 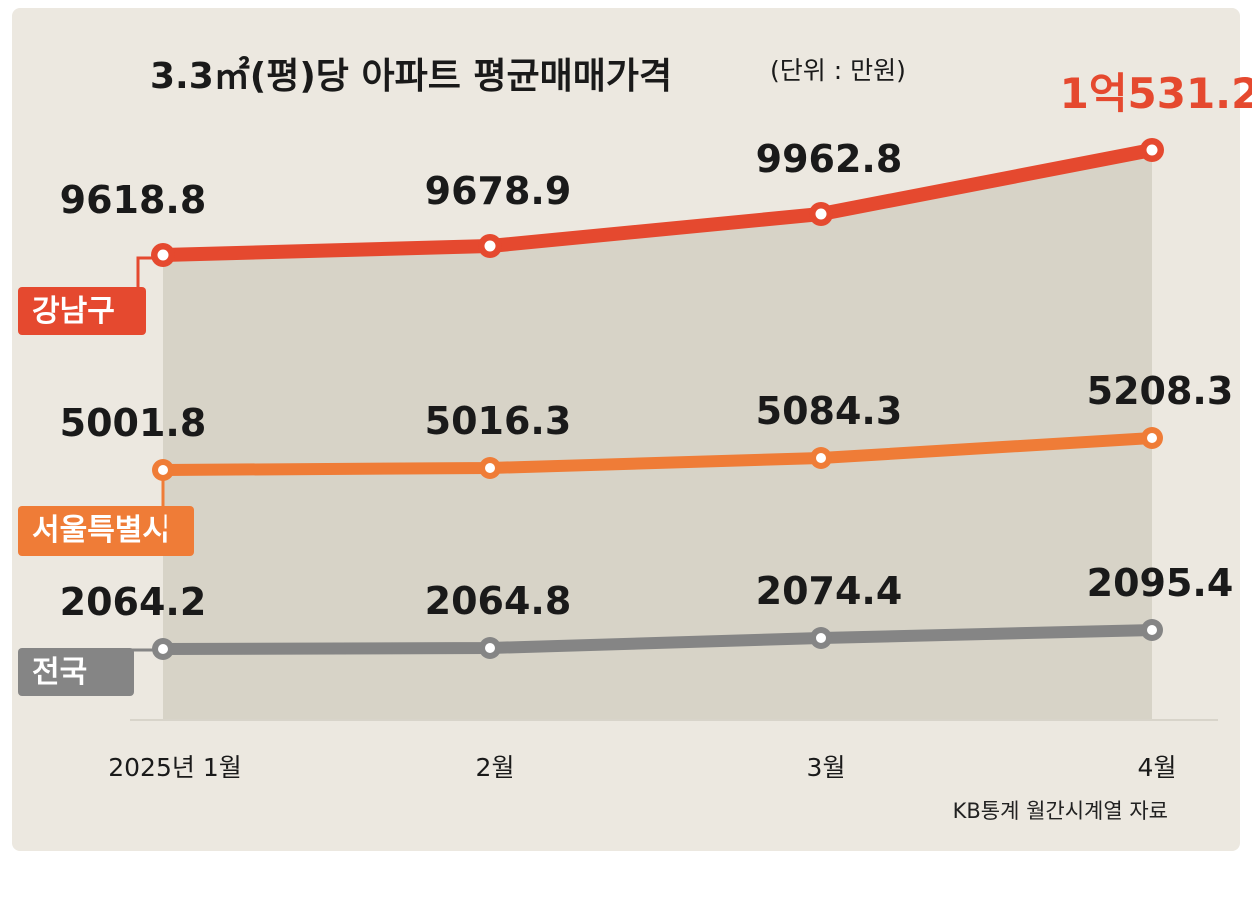 What do you see at coordinates (1160, 583) in the screenshot?
I see `series-2-value-label-3: 2095.4` at bounding box center [1160, 583].